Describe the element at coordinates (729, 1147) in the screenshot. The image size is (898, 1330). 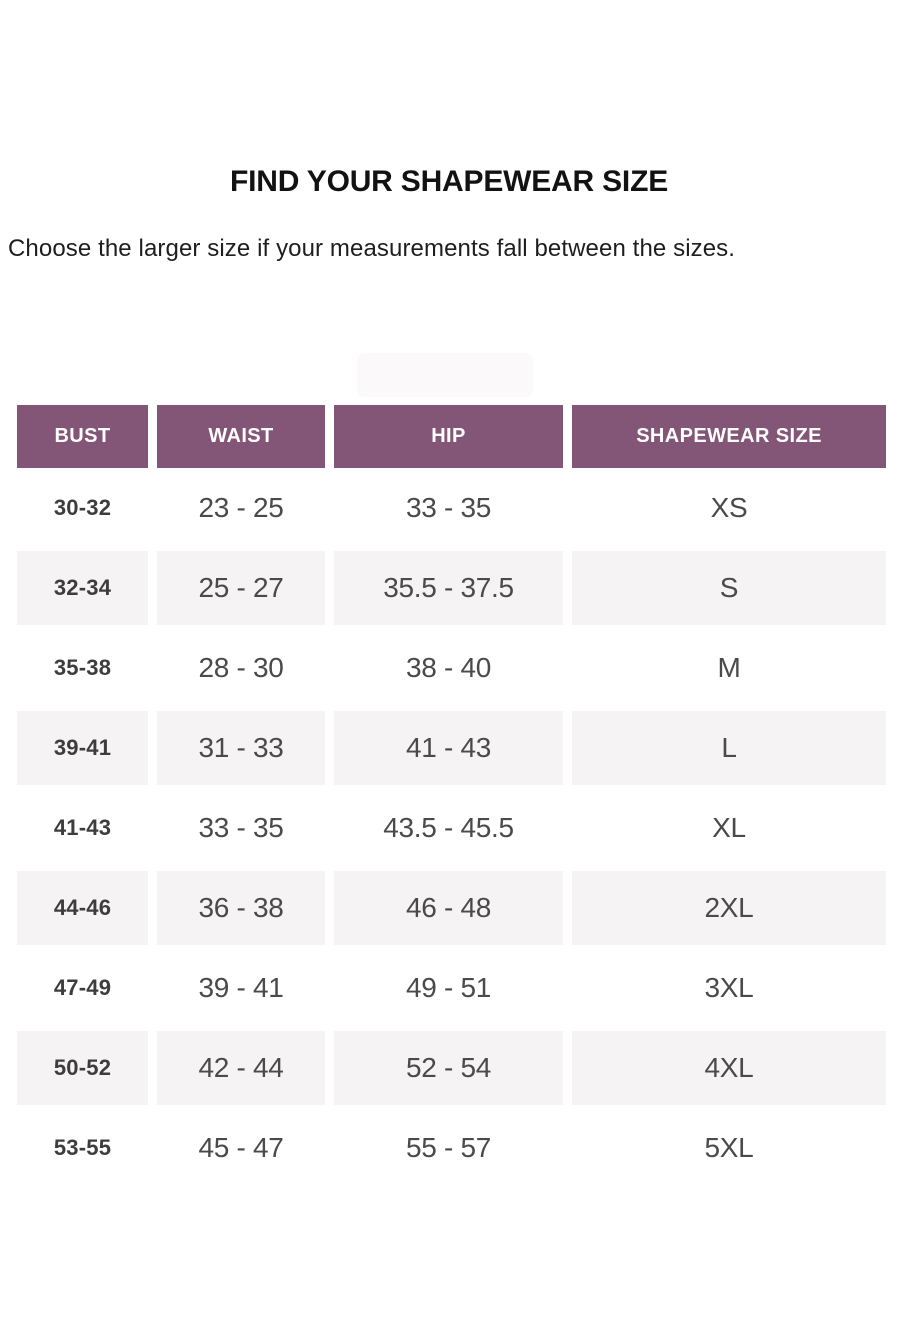
I see `size-cell: 5XL` at that location.